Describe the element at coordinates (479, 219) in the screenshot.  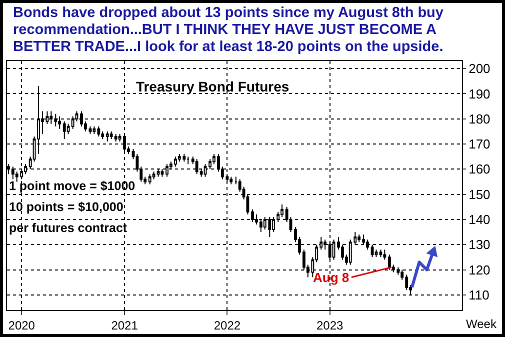
I see `y-tick-label: 140` at that location.